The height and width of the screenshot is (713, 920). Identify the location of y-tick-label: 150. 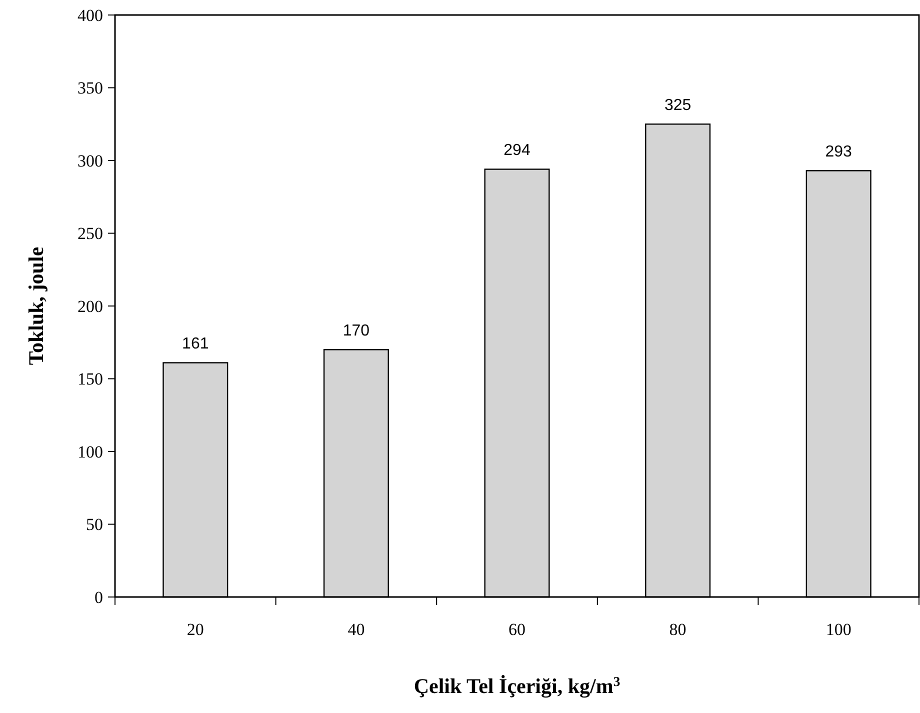
(90, 379).